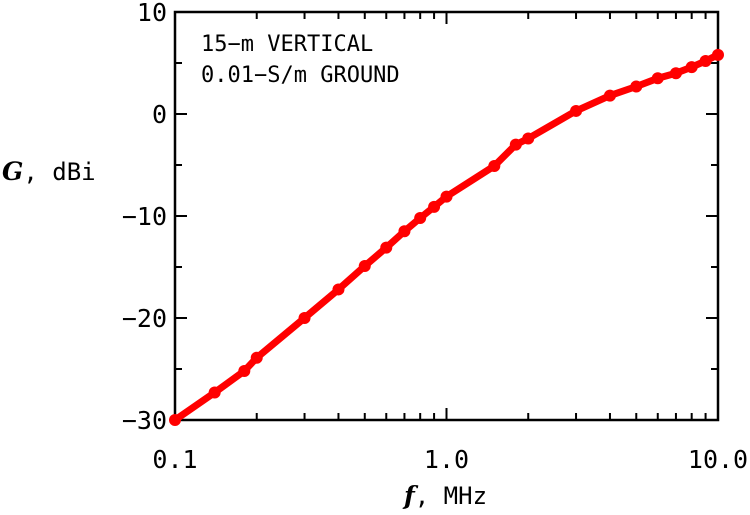  Describe the element at coordinates (159, 114) in the screenshot. I see `y-tick-label: 0` at that location.